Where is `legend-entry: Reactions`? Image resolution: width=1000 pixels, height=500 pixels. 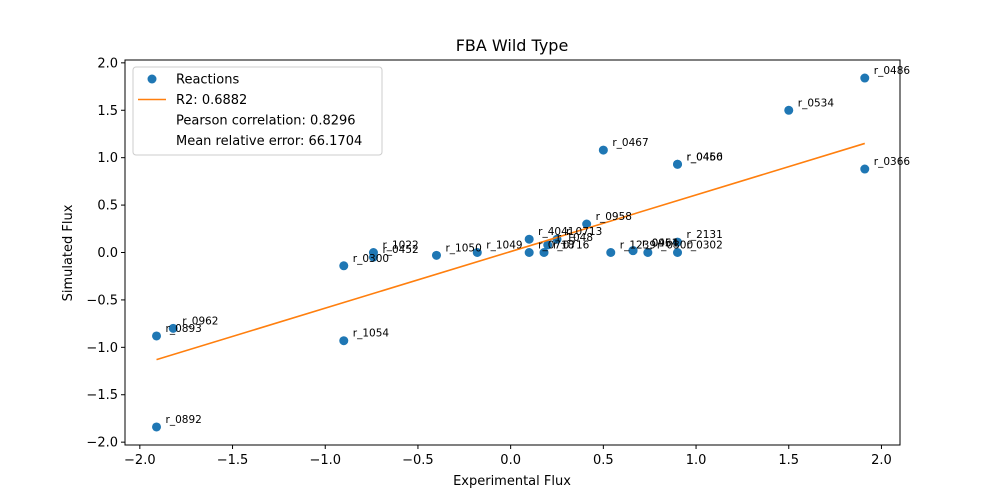 legend-entry: Reactions is located at coordinates (207, 80).